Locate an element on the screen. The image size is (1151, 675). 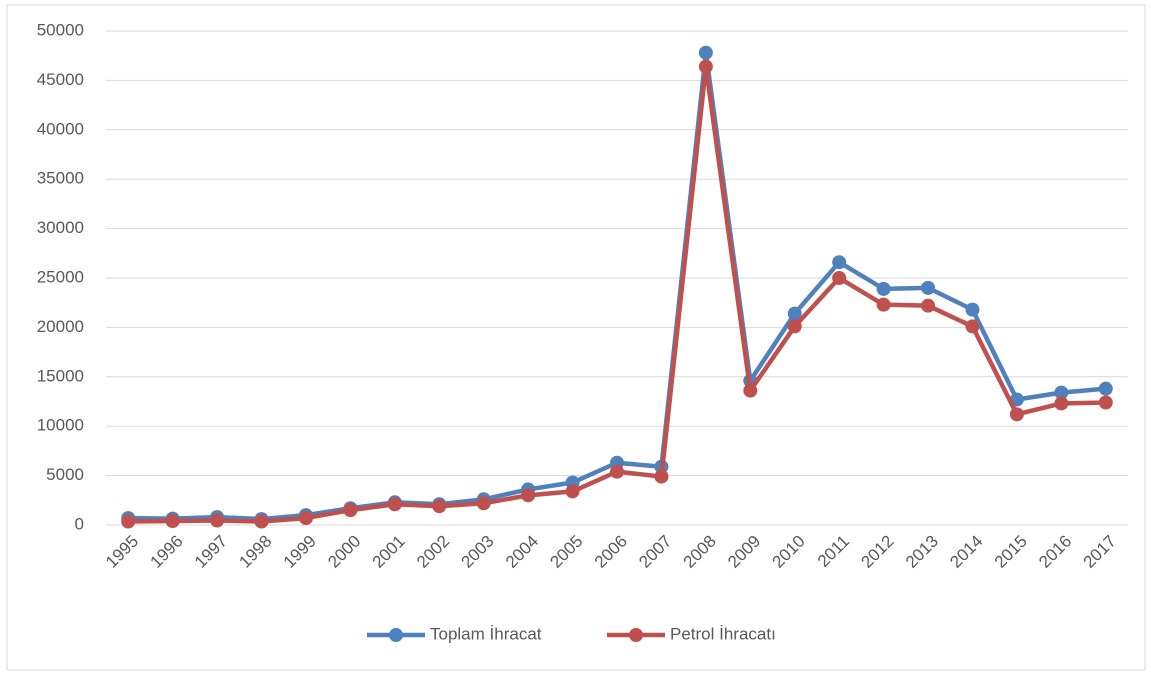
y-tick-label: 5000 is located at coordinates (65, 474).